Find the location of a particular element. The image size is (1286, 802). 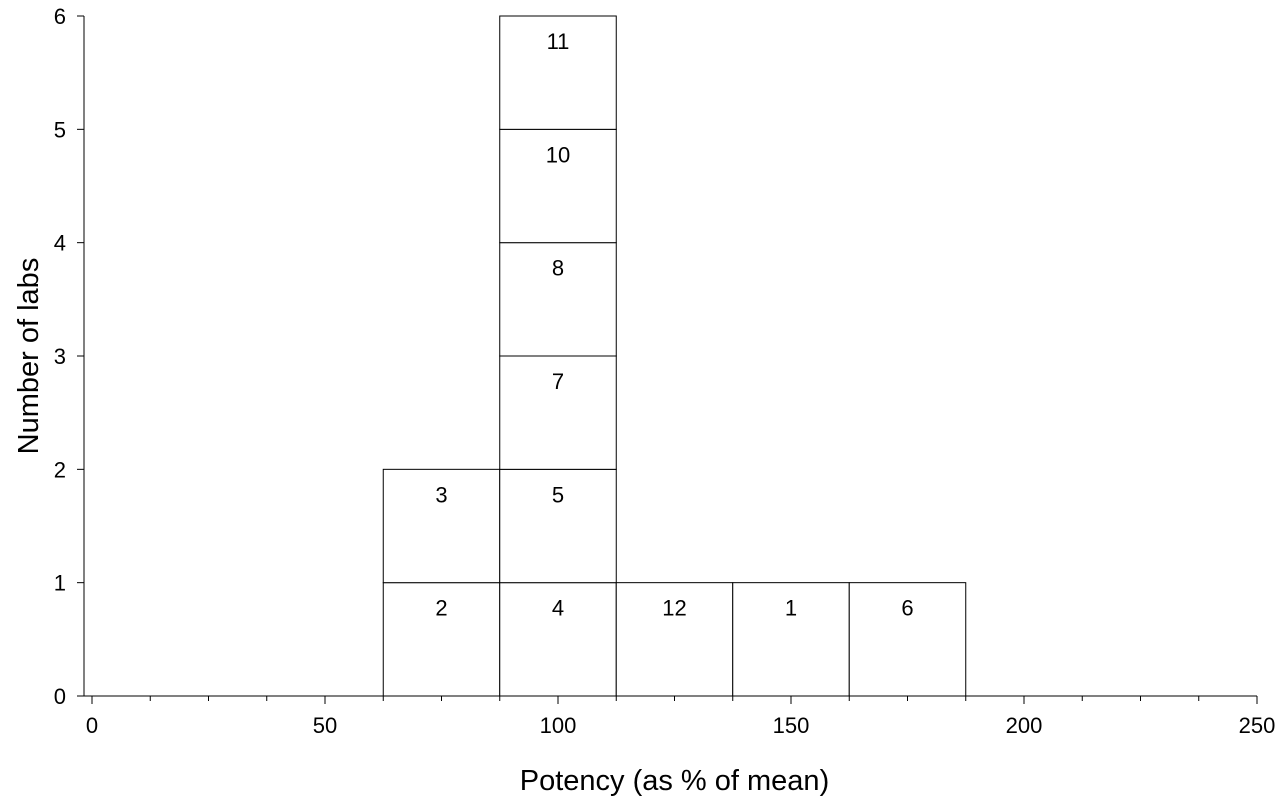

lab-box-label: 11 is located at coordinates (558, 41).